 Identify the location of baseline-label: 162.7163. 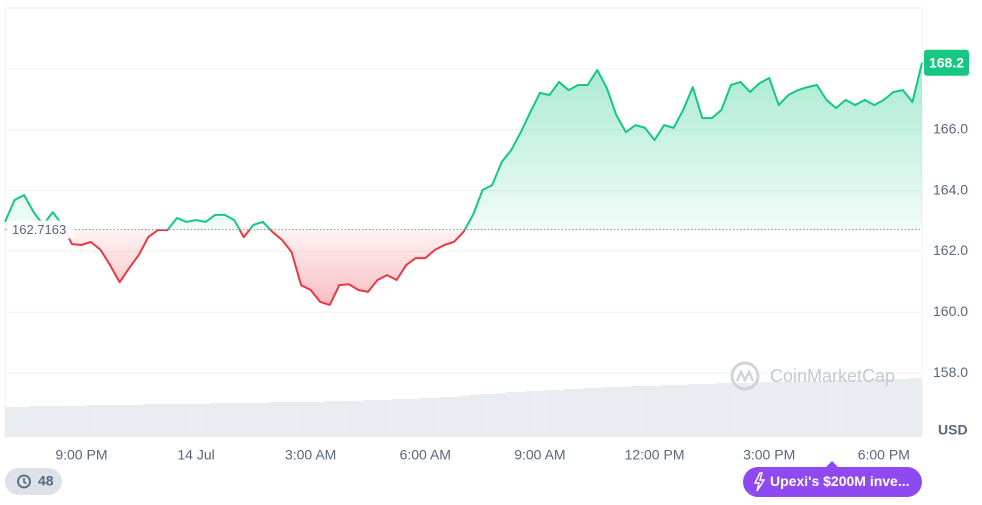
(39, 229).